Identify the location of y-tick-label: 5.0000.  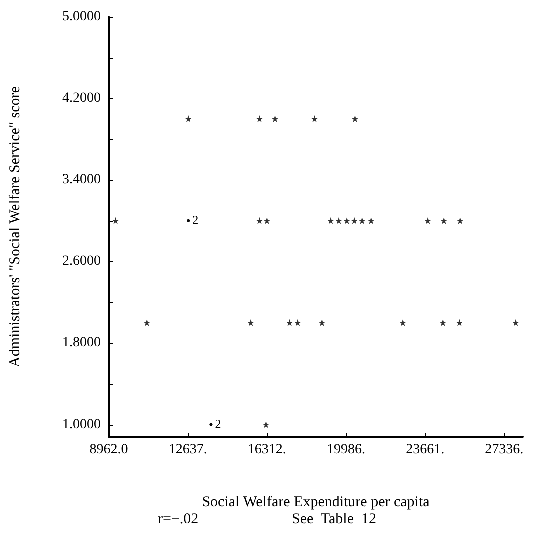
(81, 17).